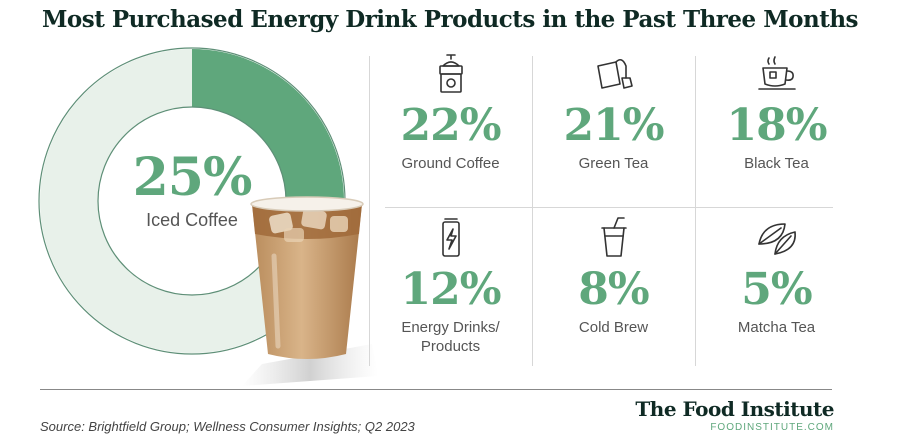  Describe the element at coordinates (450, 346) in the screenshot. I see `stat-label-line2: Products` at that location.